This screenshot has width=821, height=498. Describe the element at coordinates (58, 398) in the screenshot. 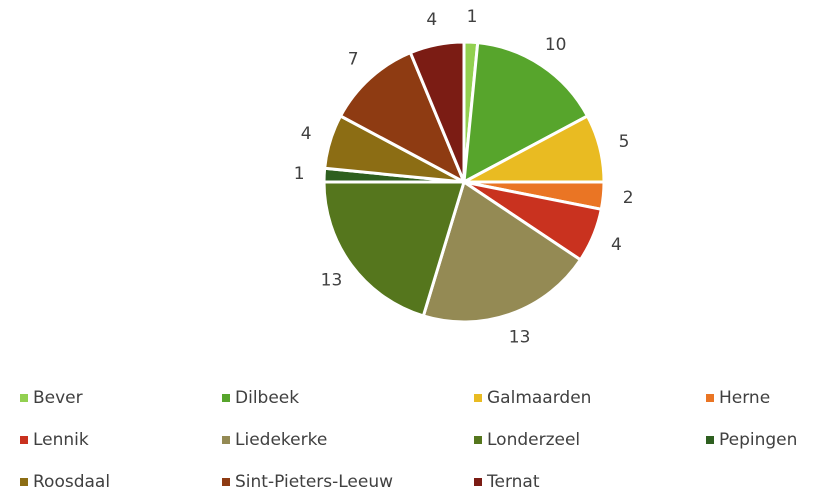

I see `legend-label: Bever` at that location.